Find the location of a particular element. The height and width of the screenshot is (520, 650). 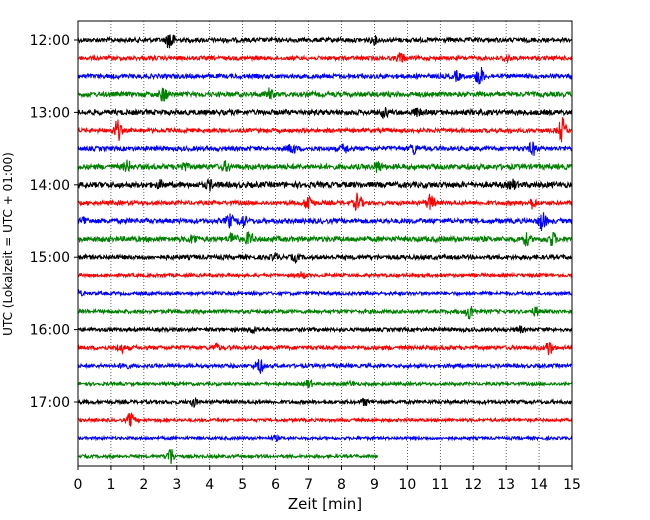

x-tick-label: 2 is located at coordinates (143, 485).